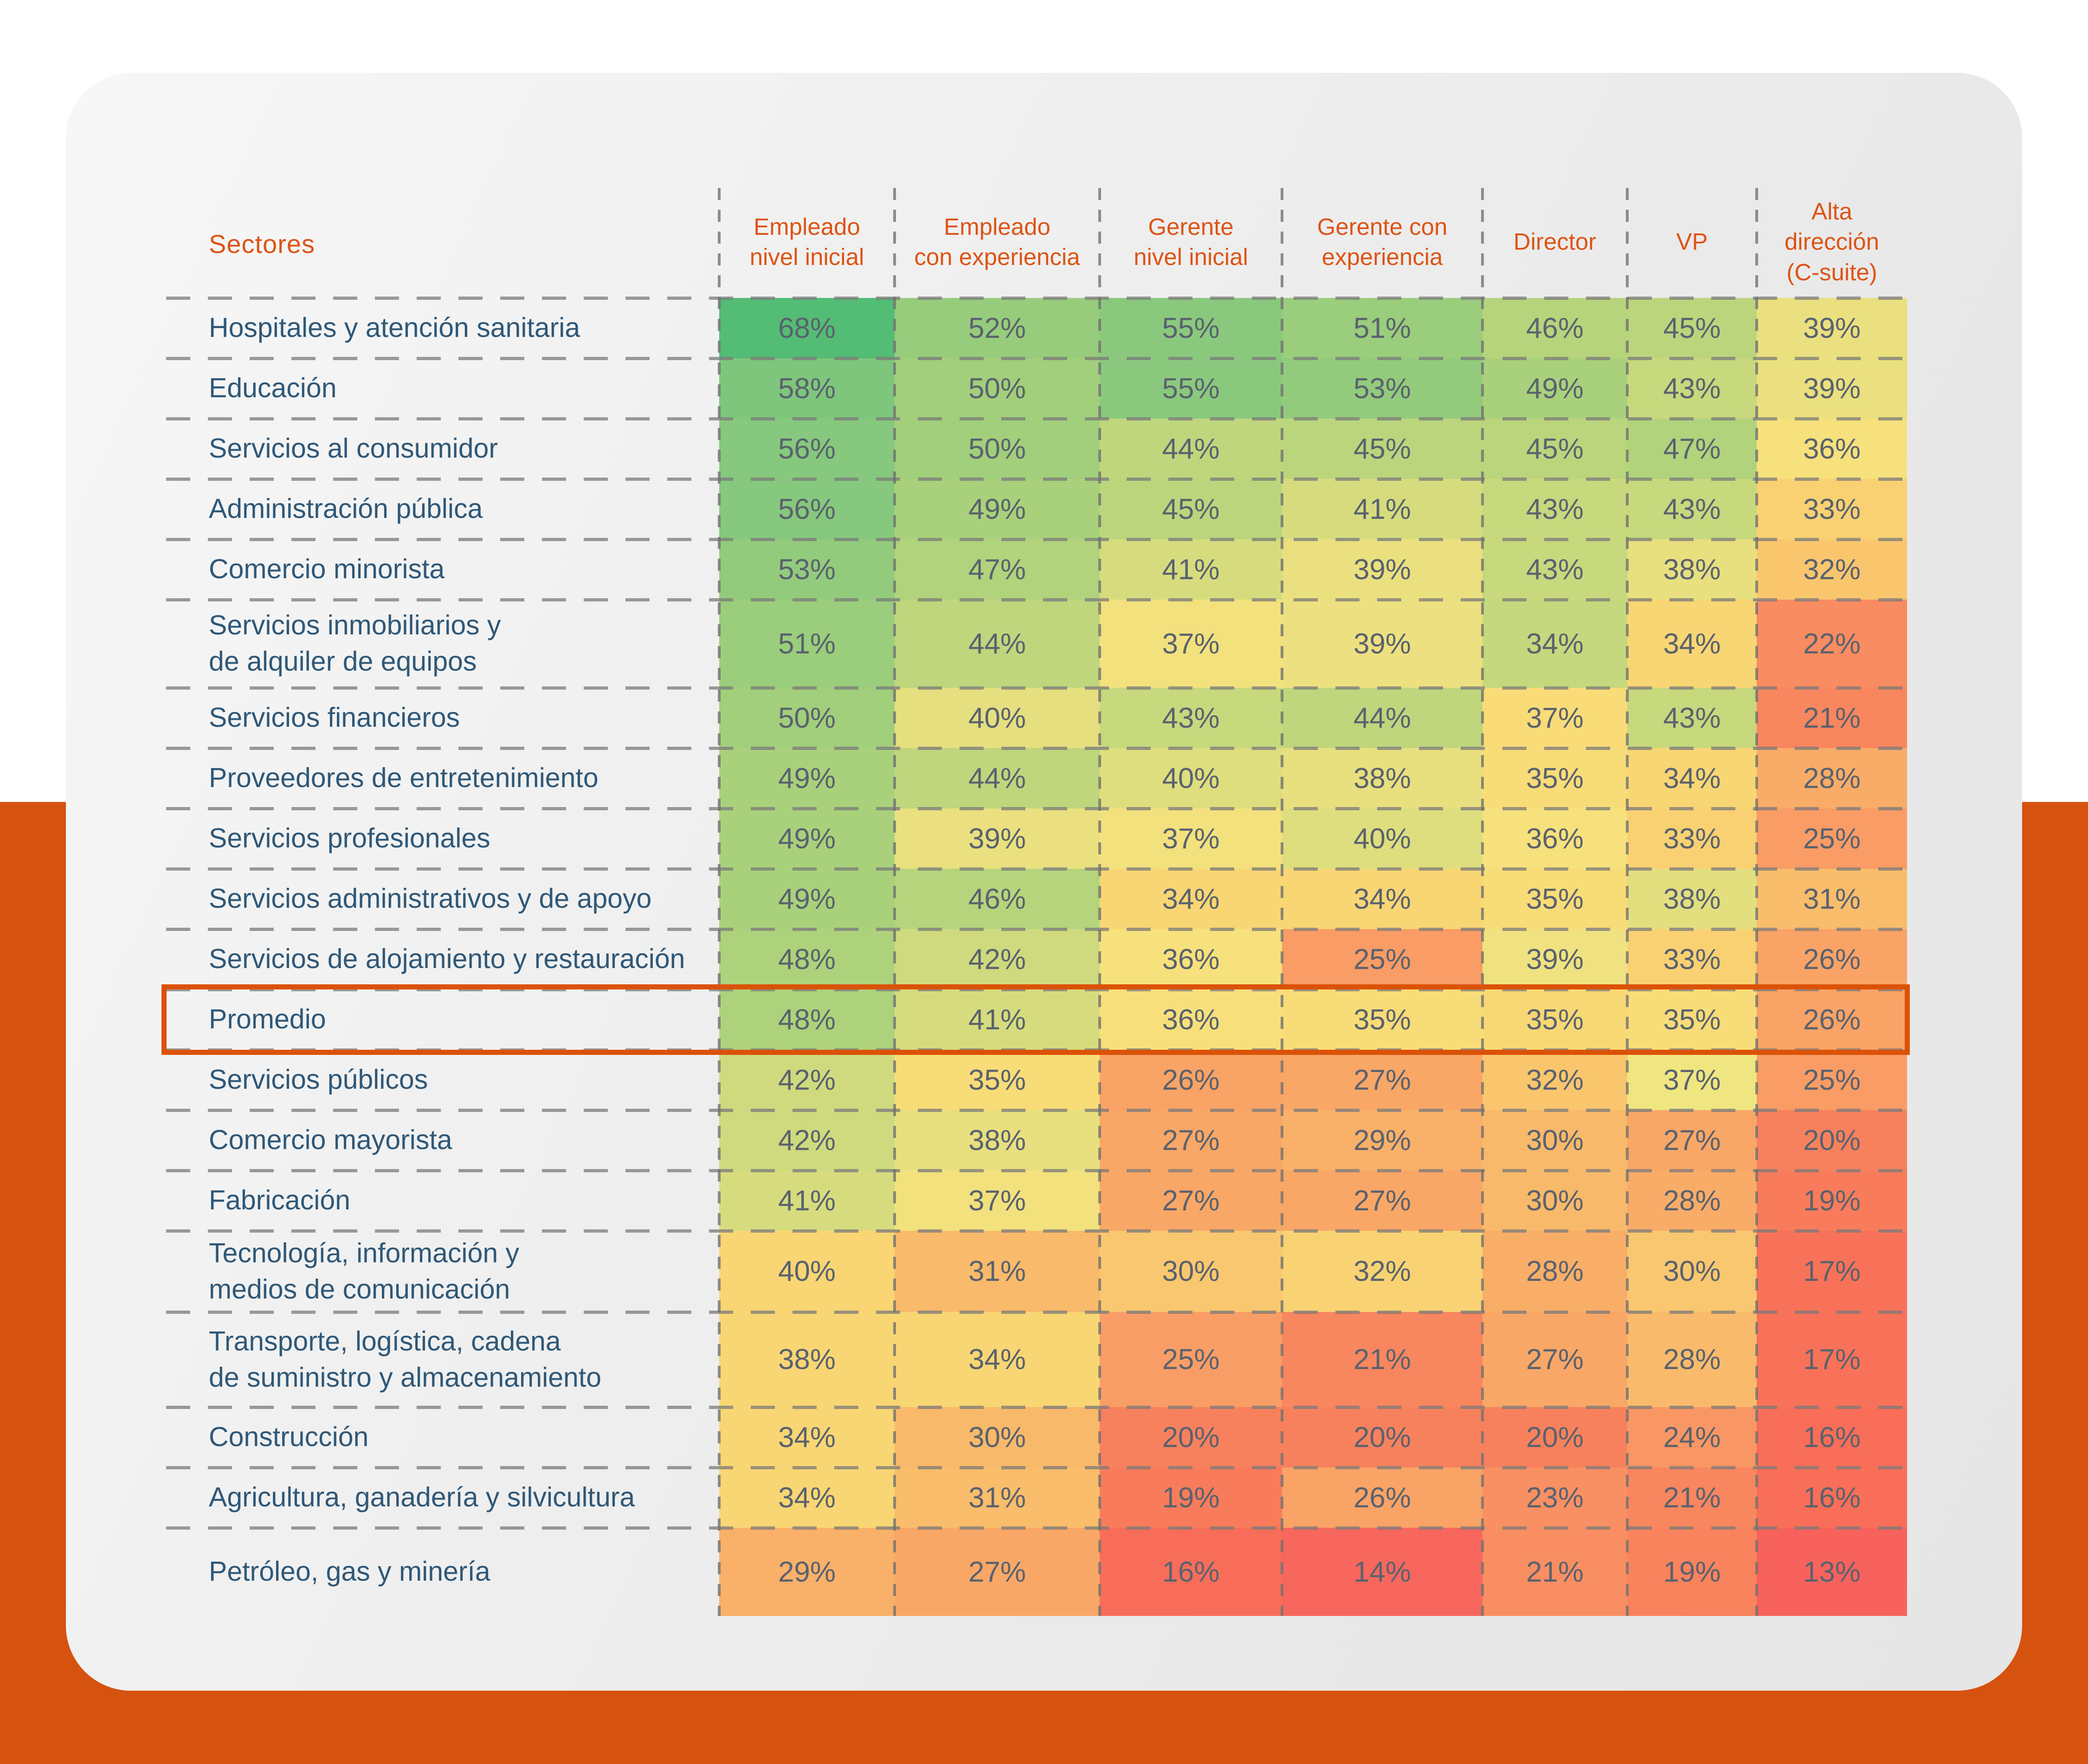 The height and width of the screenshot is (1764, 2088). Describe the element at coordinates (998, 899) in the screenshot. I see `heatmap-cell: 46%` at that location.